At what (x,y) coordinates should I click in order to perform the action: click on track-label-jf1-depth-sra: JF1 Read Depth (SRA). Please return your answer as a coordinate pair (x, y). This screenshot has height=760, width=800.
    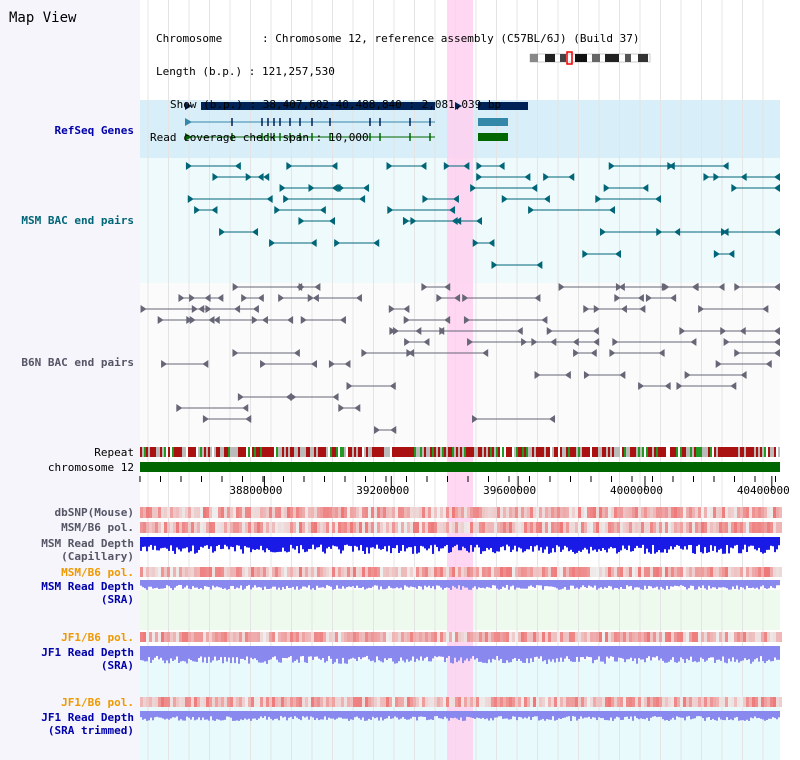
    Looking at the image, I should click on (87, 659).